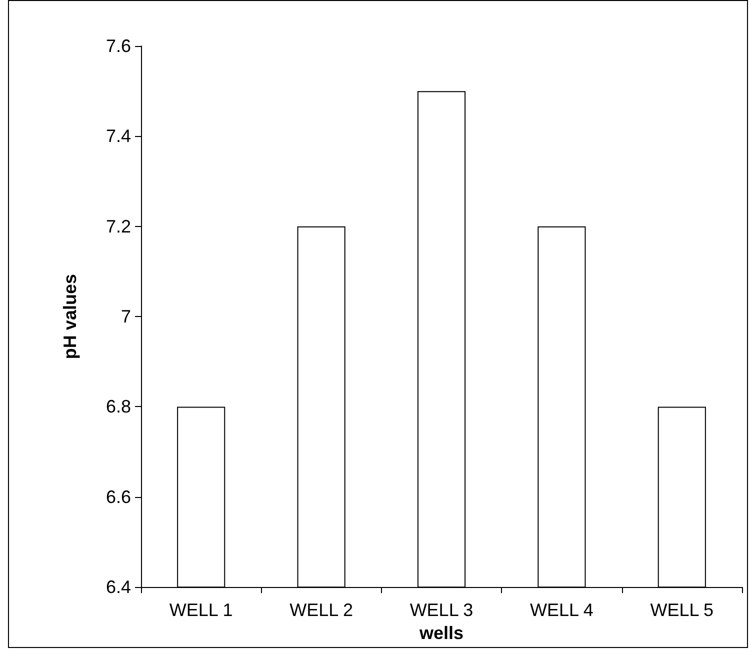 The width and height of the screenshot is (751, 651). Describe the element at coordinates (441, 633) in the screenshot. I see `x-axis-title: wells` at that location.